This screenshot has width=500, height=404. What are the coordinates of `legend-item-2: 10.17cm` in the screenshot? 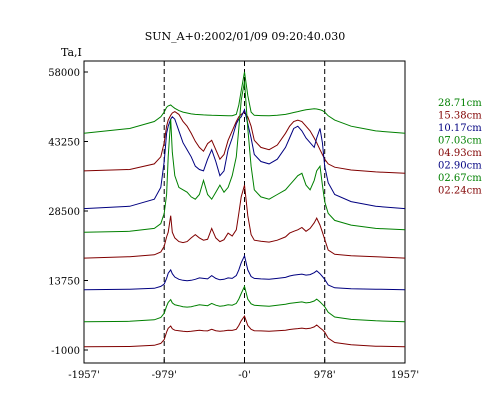 It's located at (460, 128).